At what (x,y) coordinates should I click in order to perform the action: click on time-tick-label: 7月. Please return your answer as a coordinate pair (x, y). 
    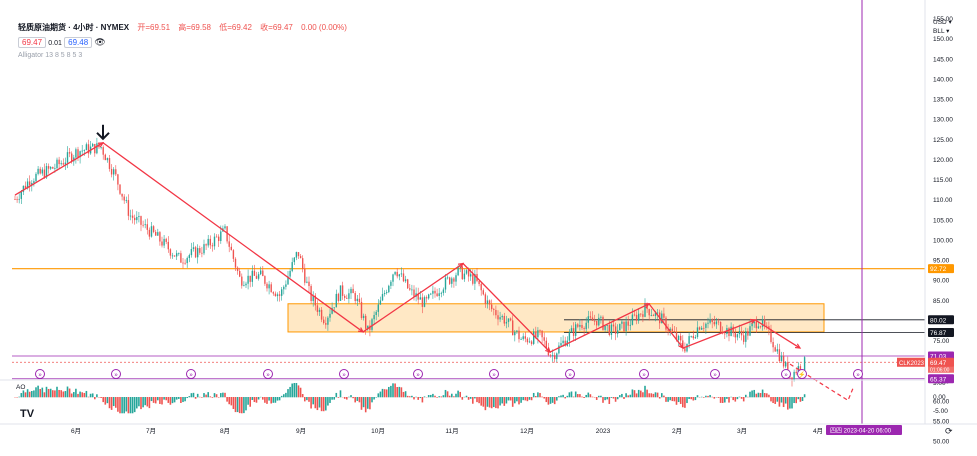
    Looking at the image, I should click on (151, 431).